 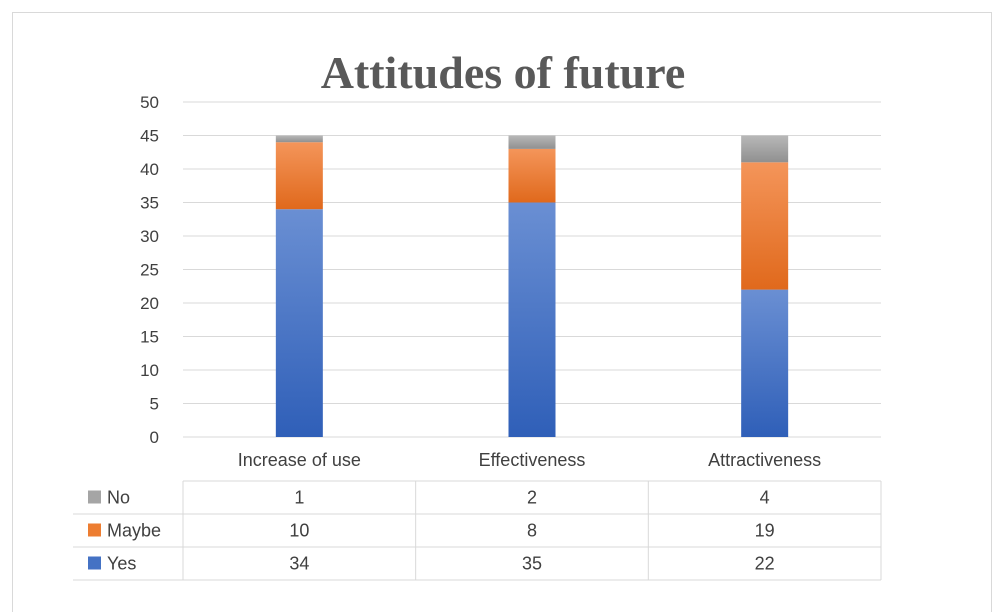 What do you see at coordinates (149, 136) in the screenshot?
I see `y-tick-label-45: 45` at bounding box center [149, 136].